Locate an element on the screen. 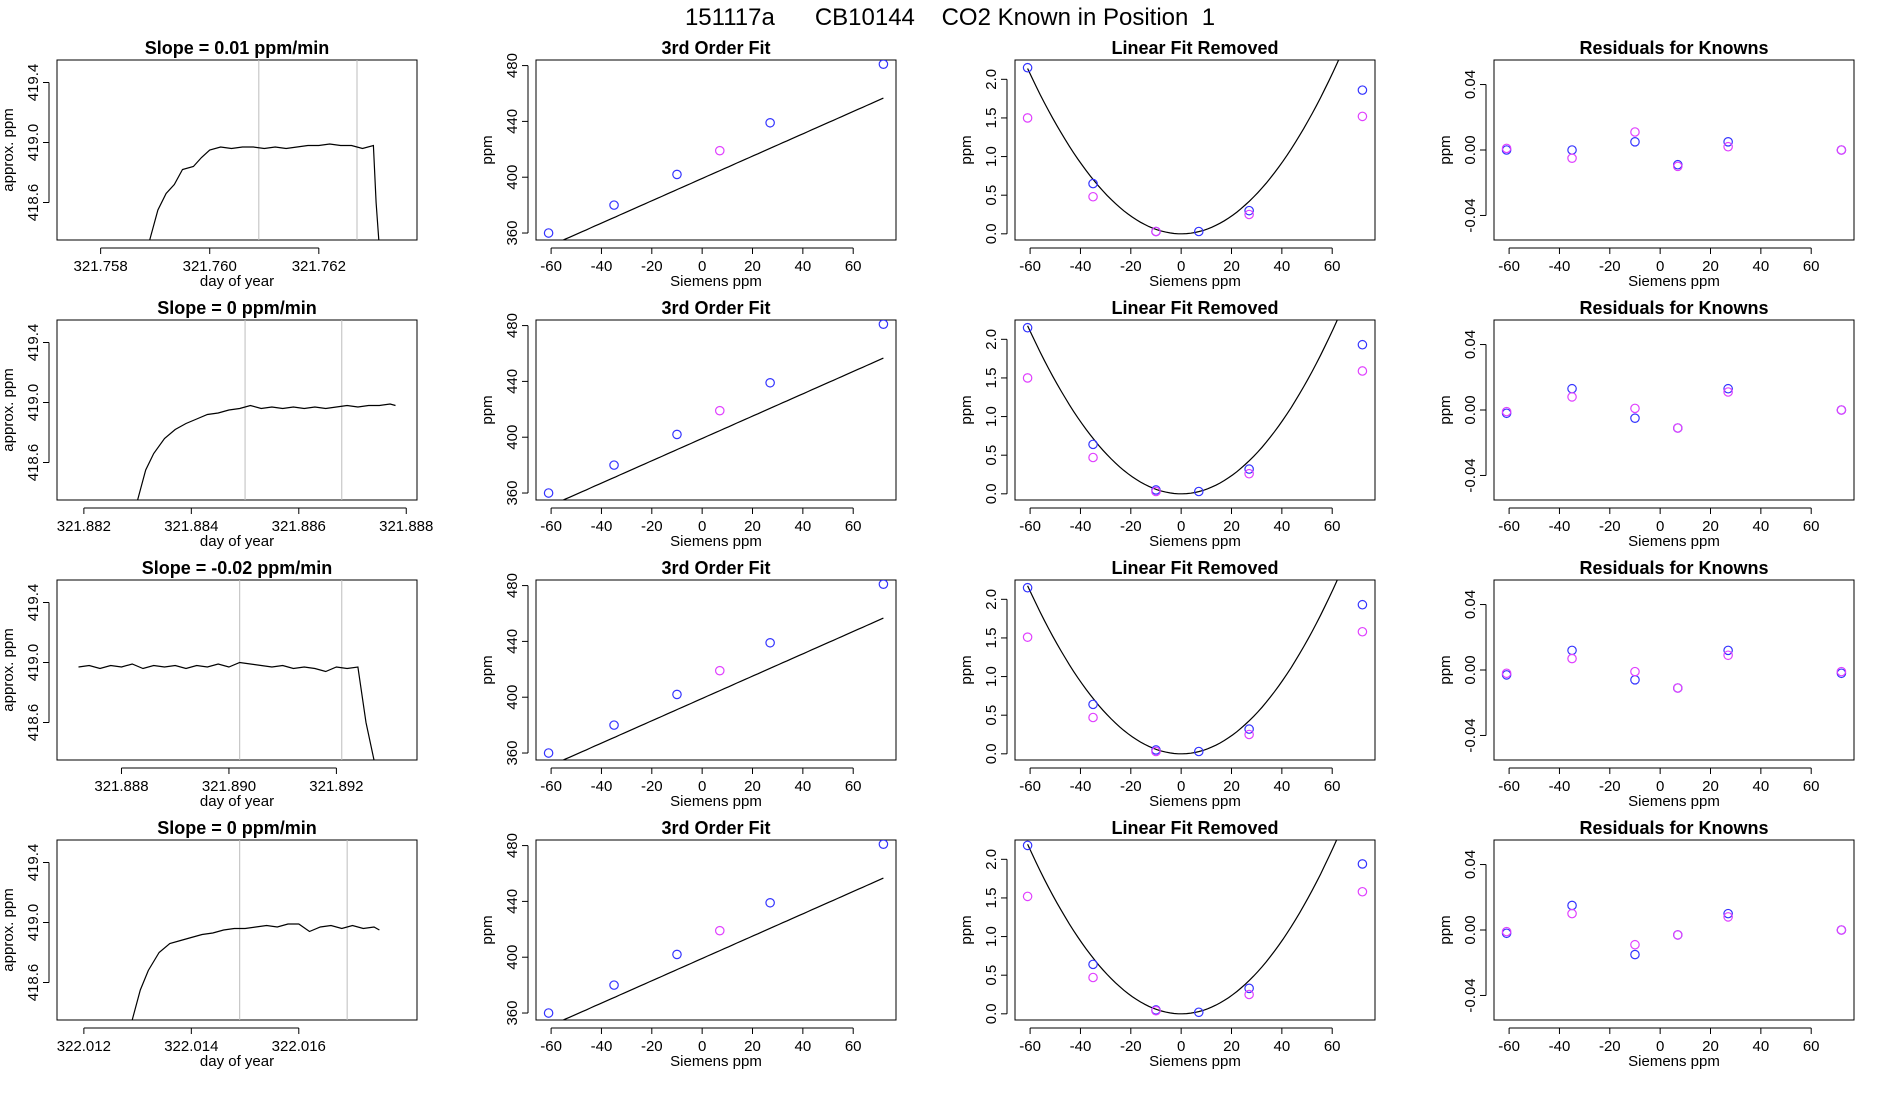  panel-title: Linear Fit Removed is located at coordinates (1194, 568).